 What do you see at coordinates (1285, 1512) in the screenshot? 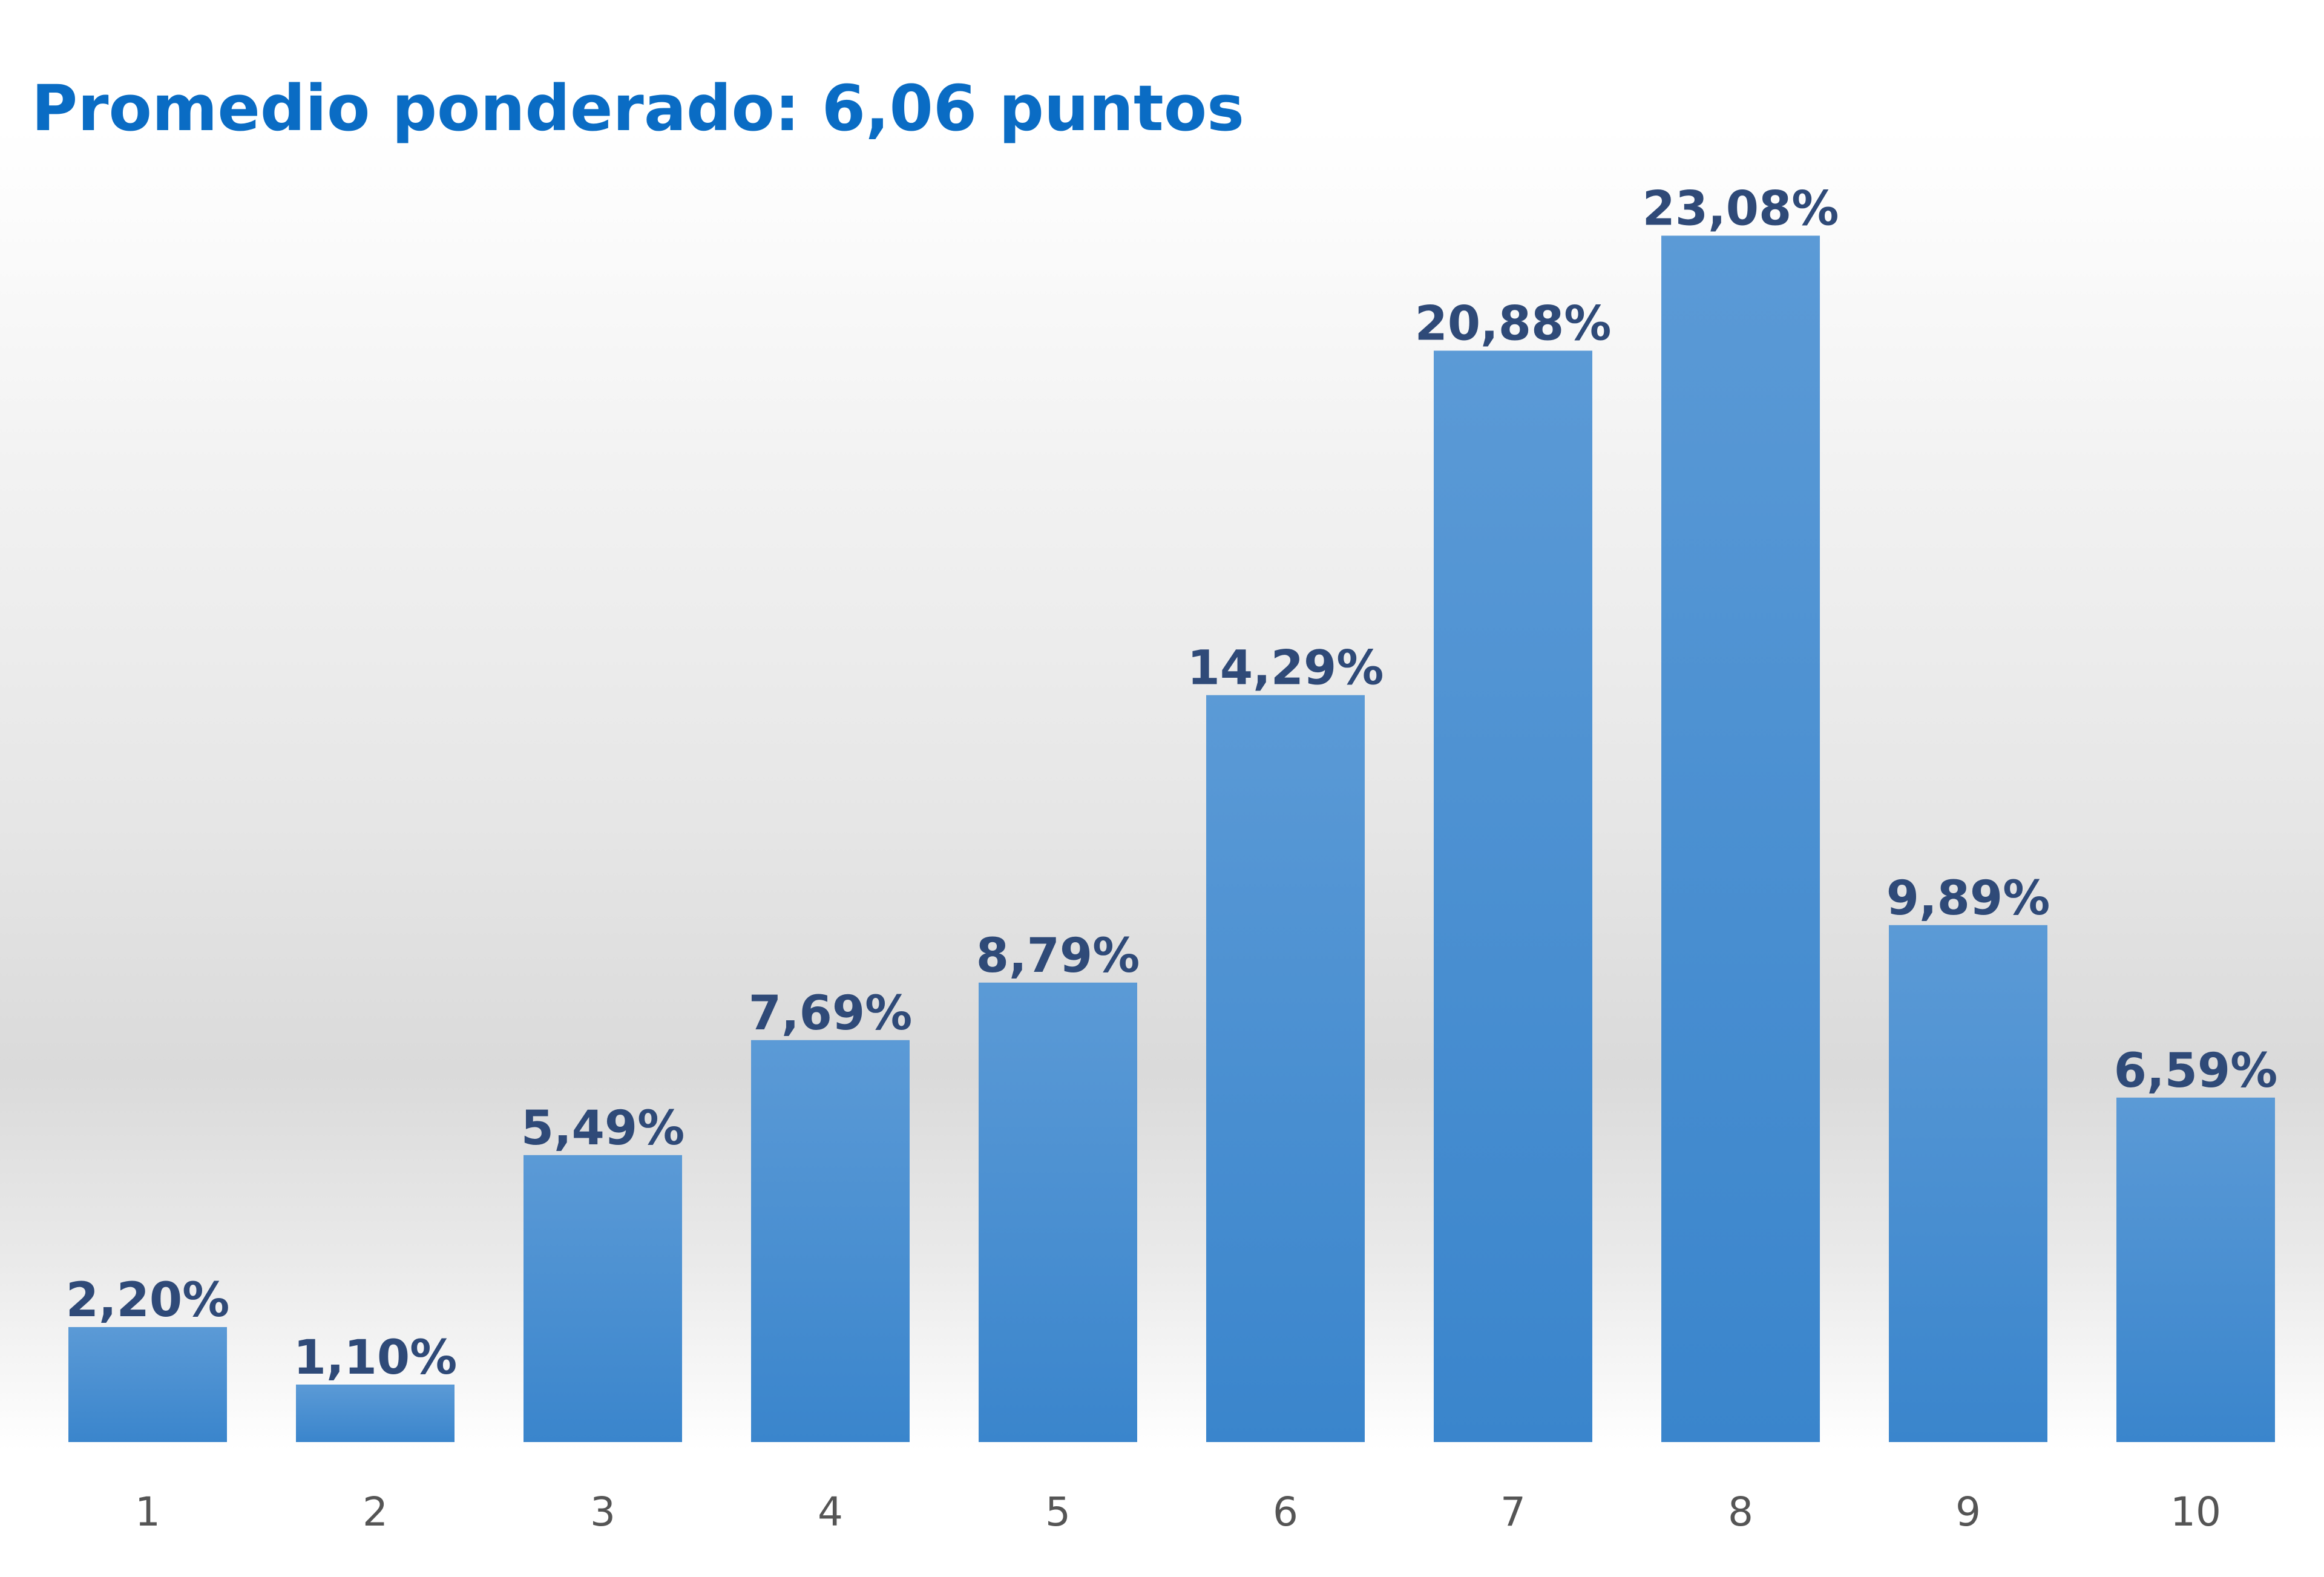
I see `x-tick-label-6: 6` at bounding box center [1285, 1512].